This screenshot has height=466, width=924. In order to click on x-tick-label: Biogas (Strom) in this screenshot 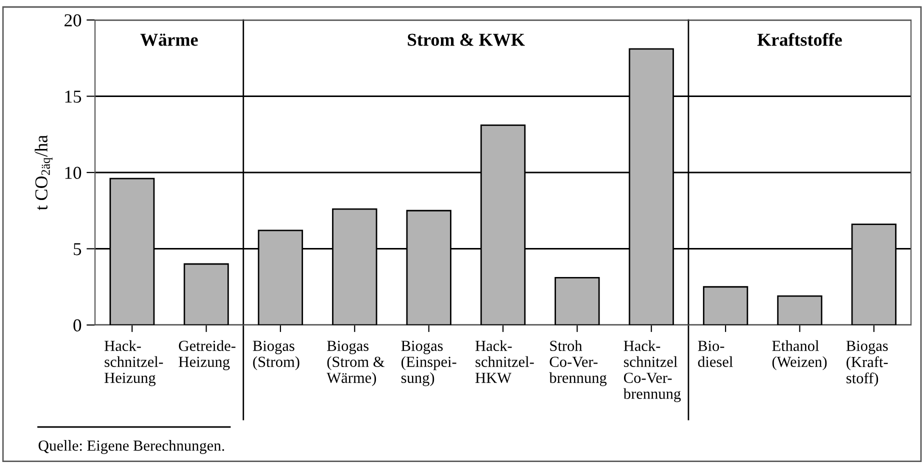, I will do `click(276, 355)`.